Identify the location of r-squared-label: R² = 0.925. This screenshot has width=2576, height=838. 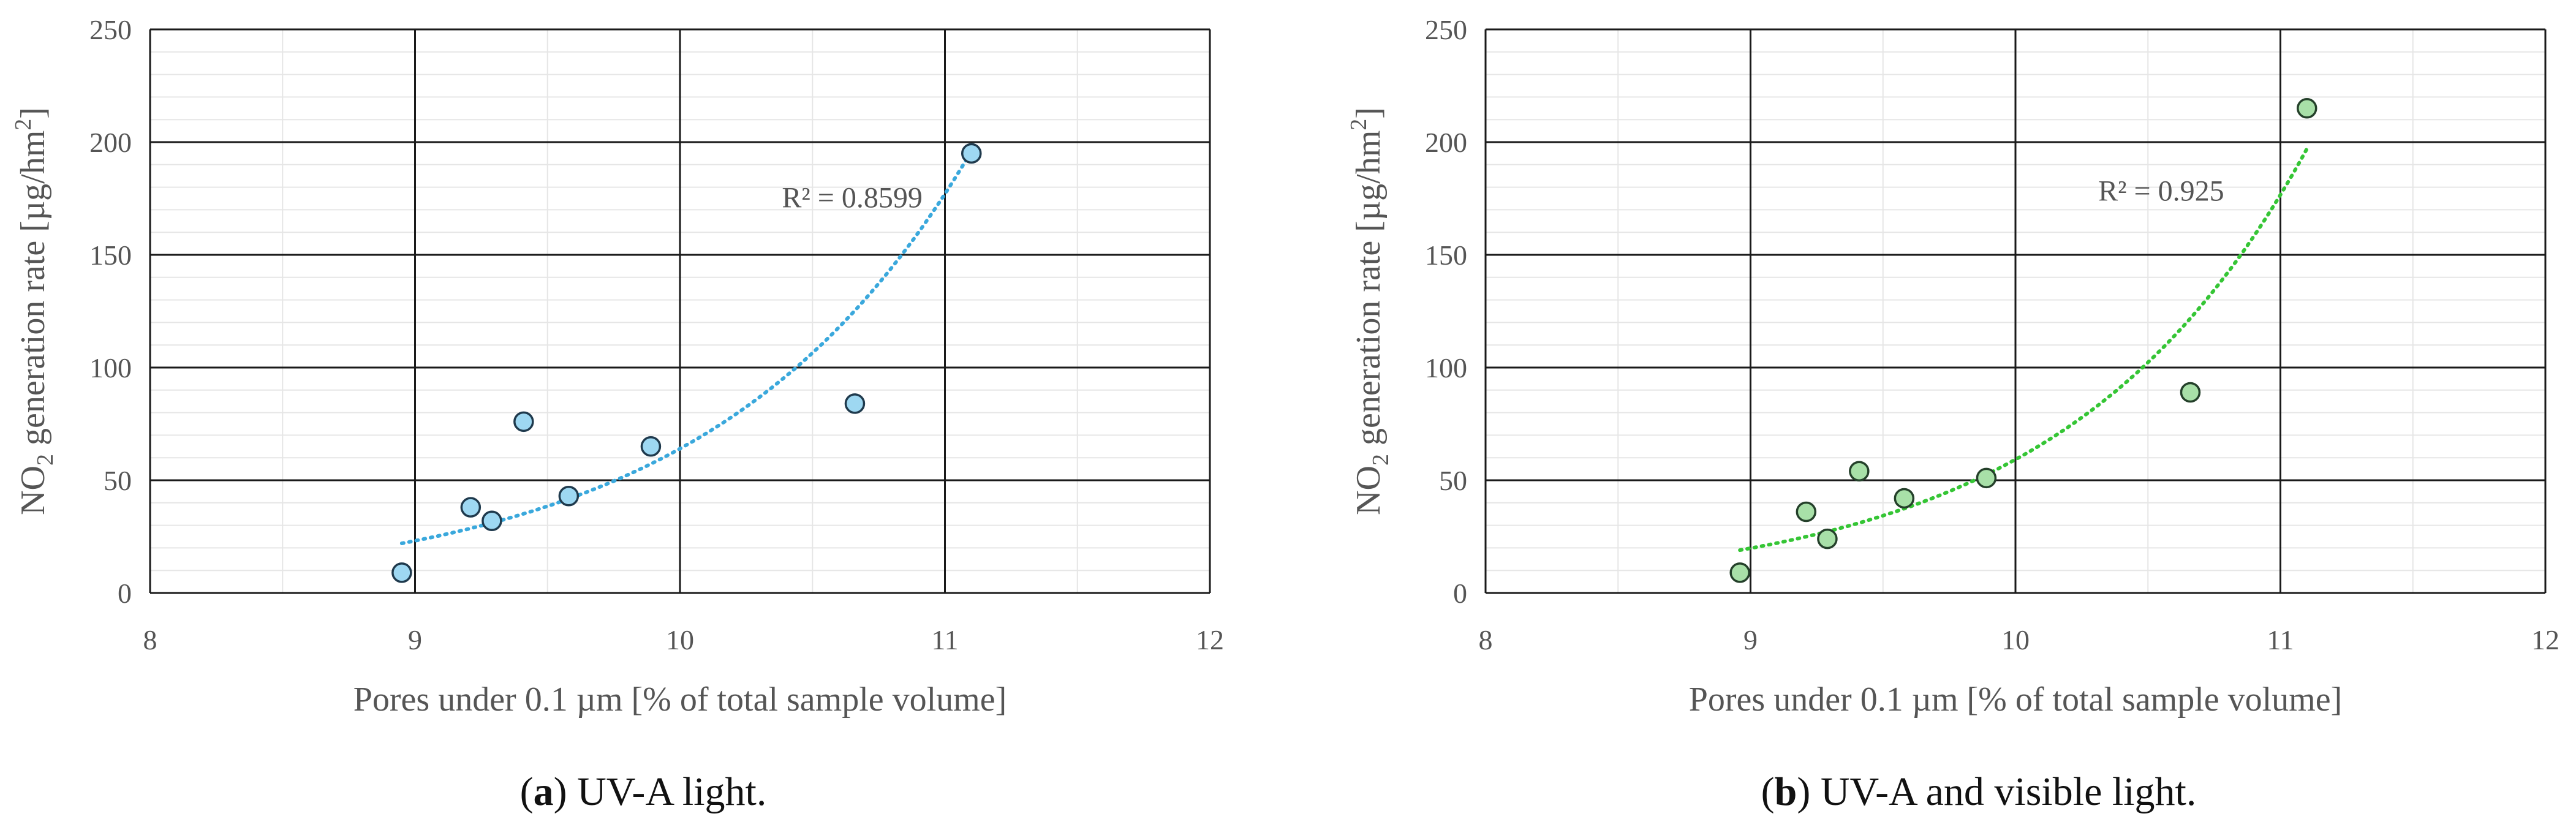
(2161, 191).